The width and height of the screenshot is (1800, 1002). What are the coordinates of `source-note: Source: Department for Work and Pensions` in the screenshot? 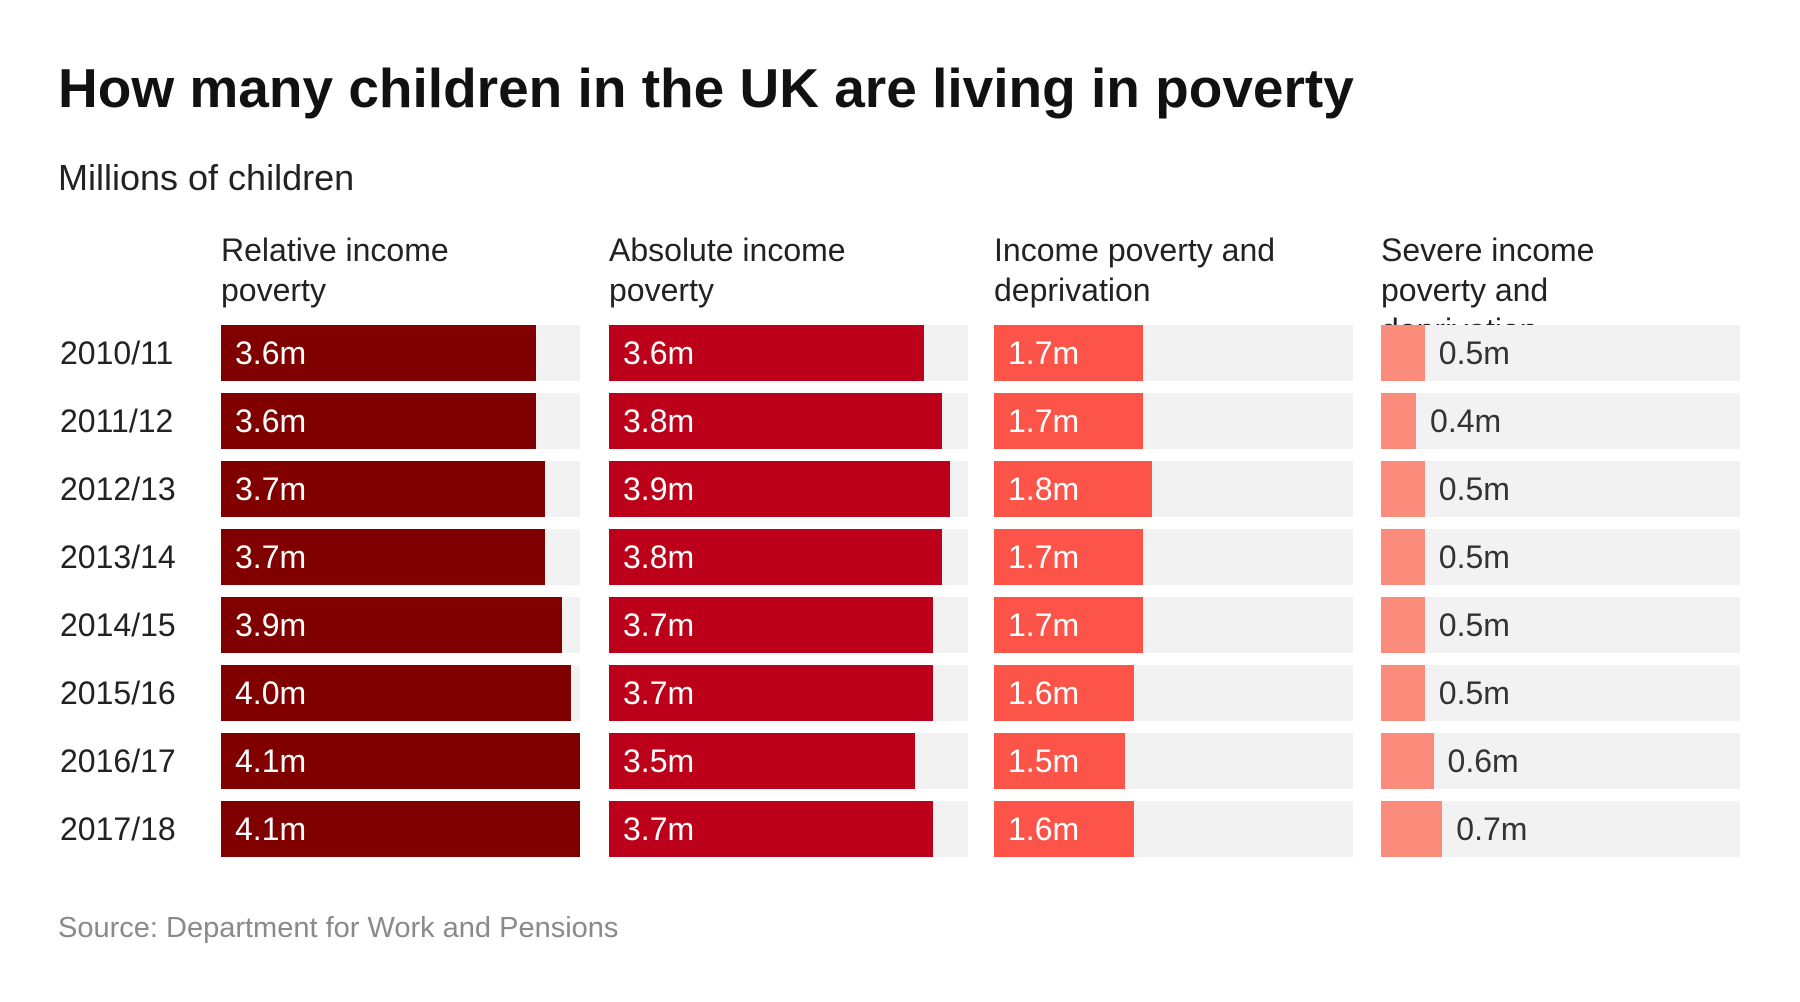 It's located at (338, 928).